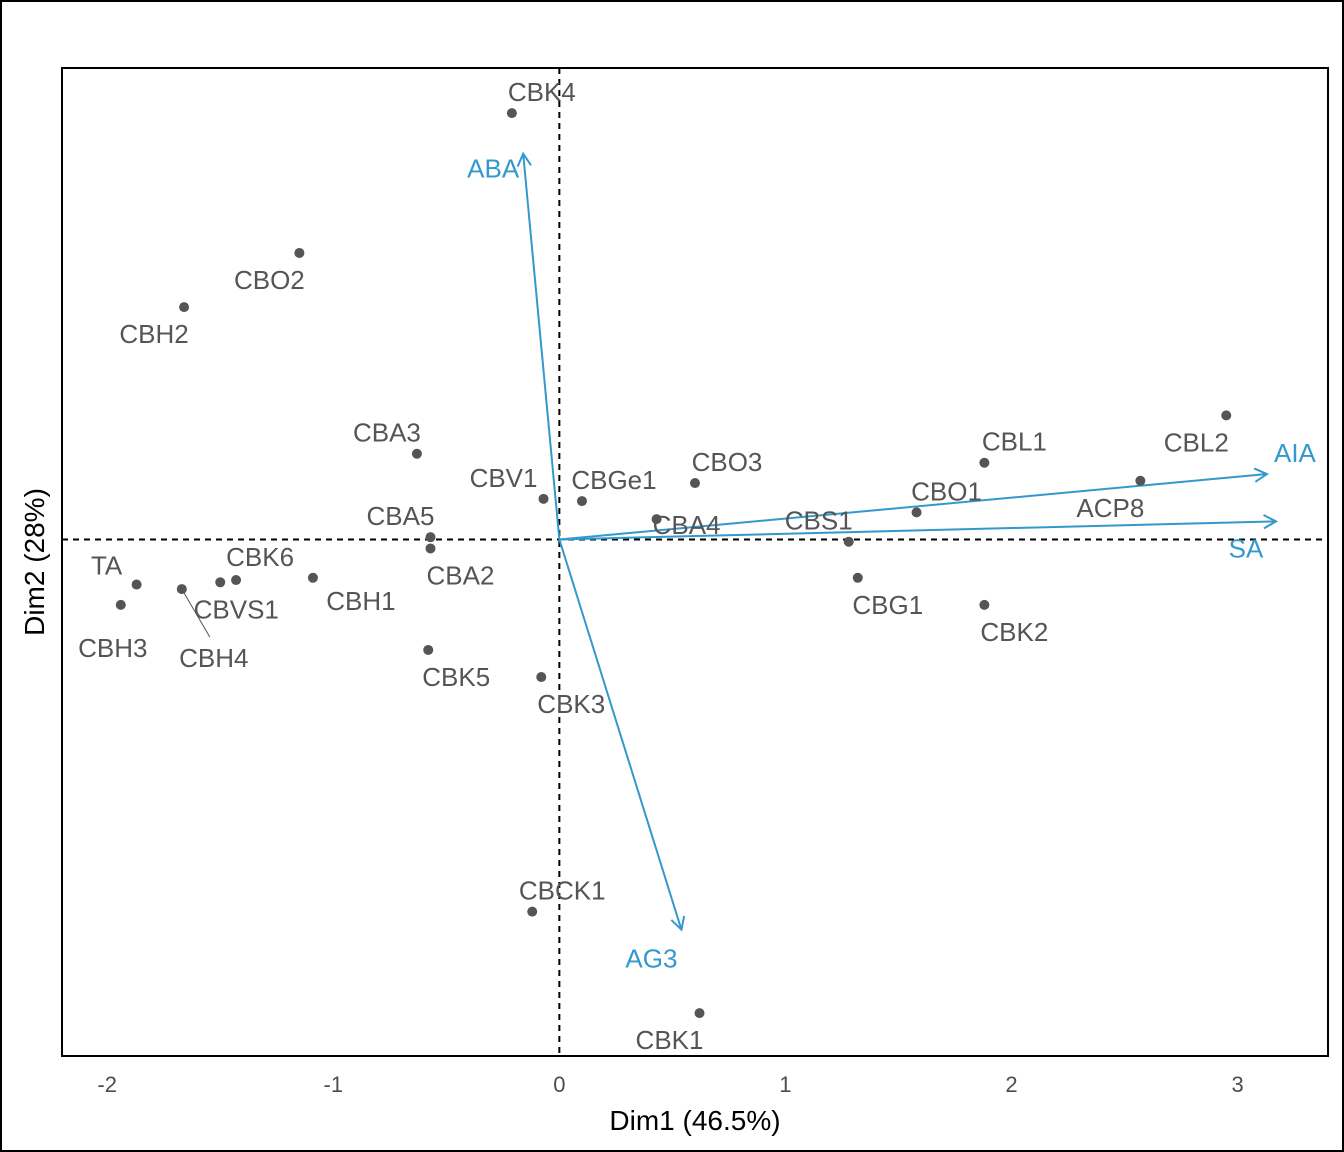  Describe the element at coordinates (196, 613) in the screenshot. I see `leader-line-cbh4` at that location.